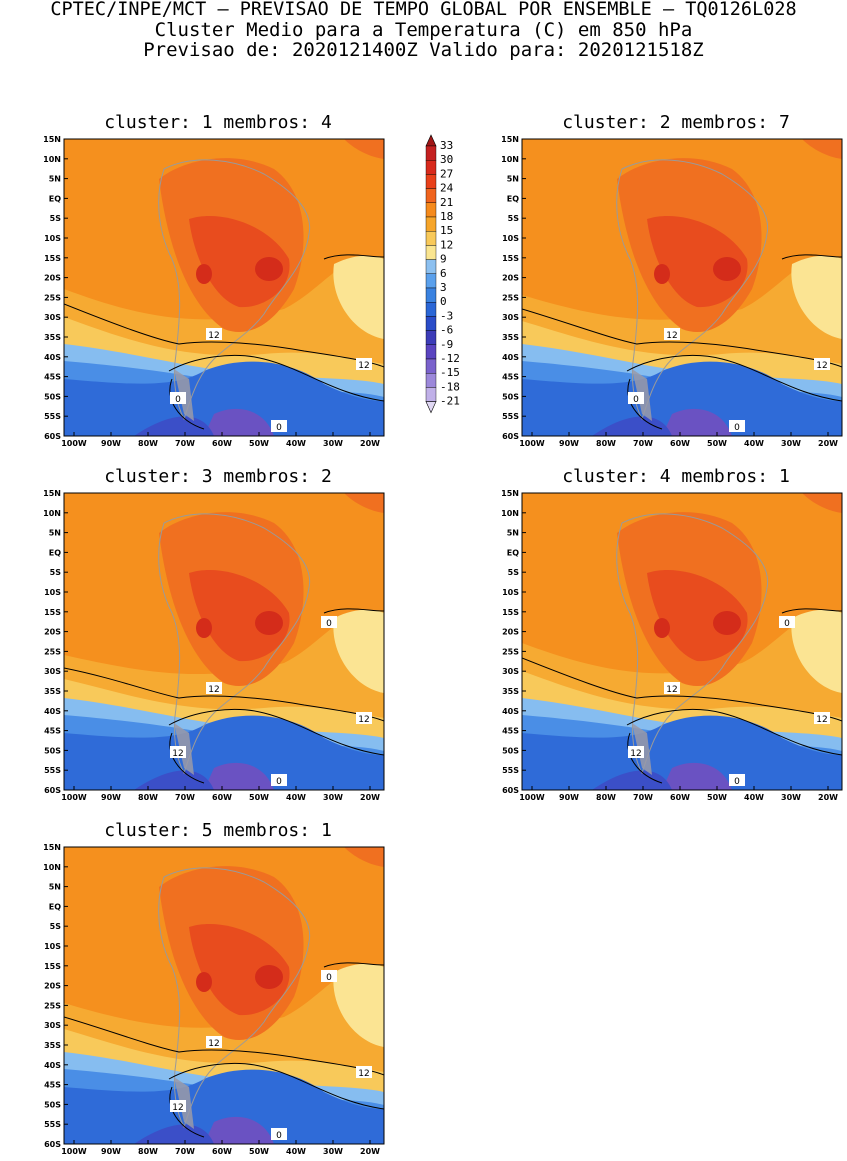 Image resolution: width=847 pixels, height=1161 pixels. Describe the element at coordinates (446, 344) in the screenshot. I see `colorbar-label: -9` at that location.